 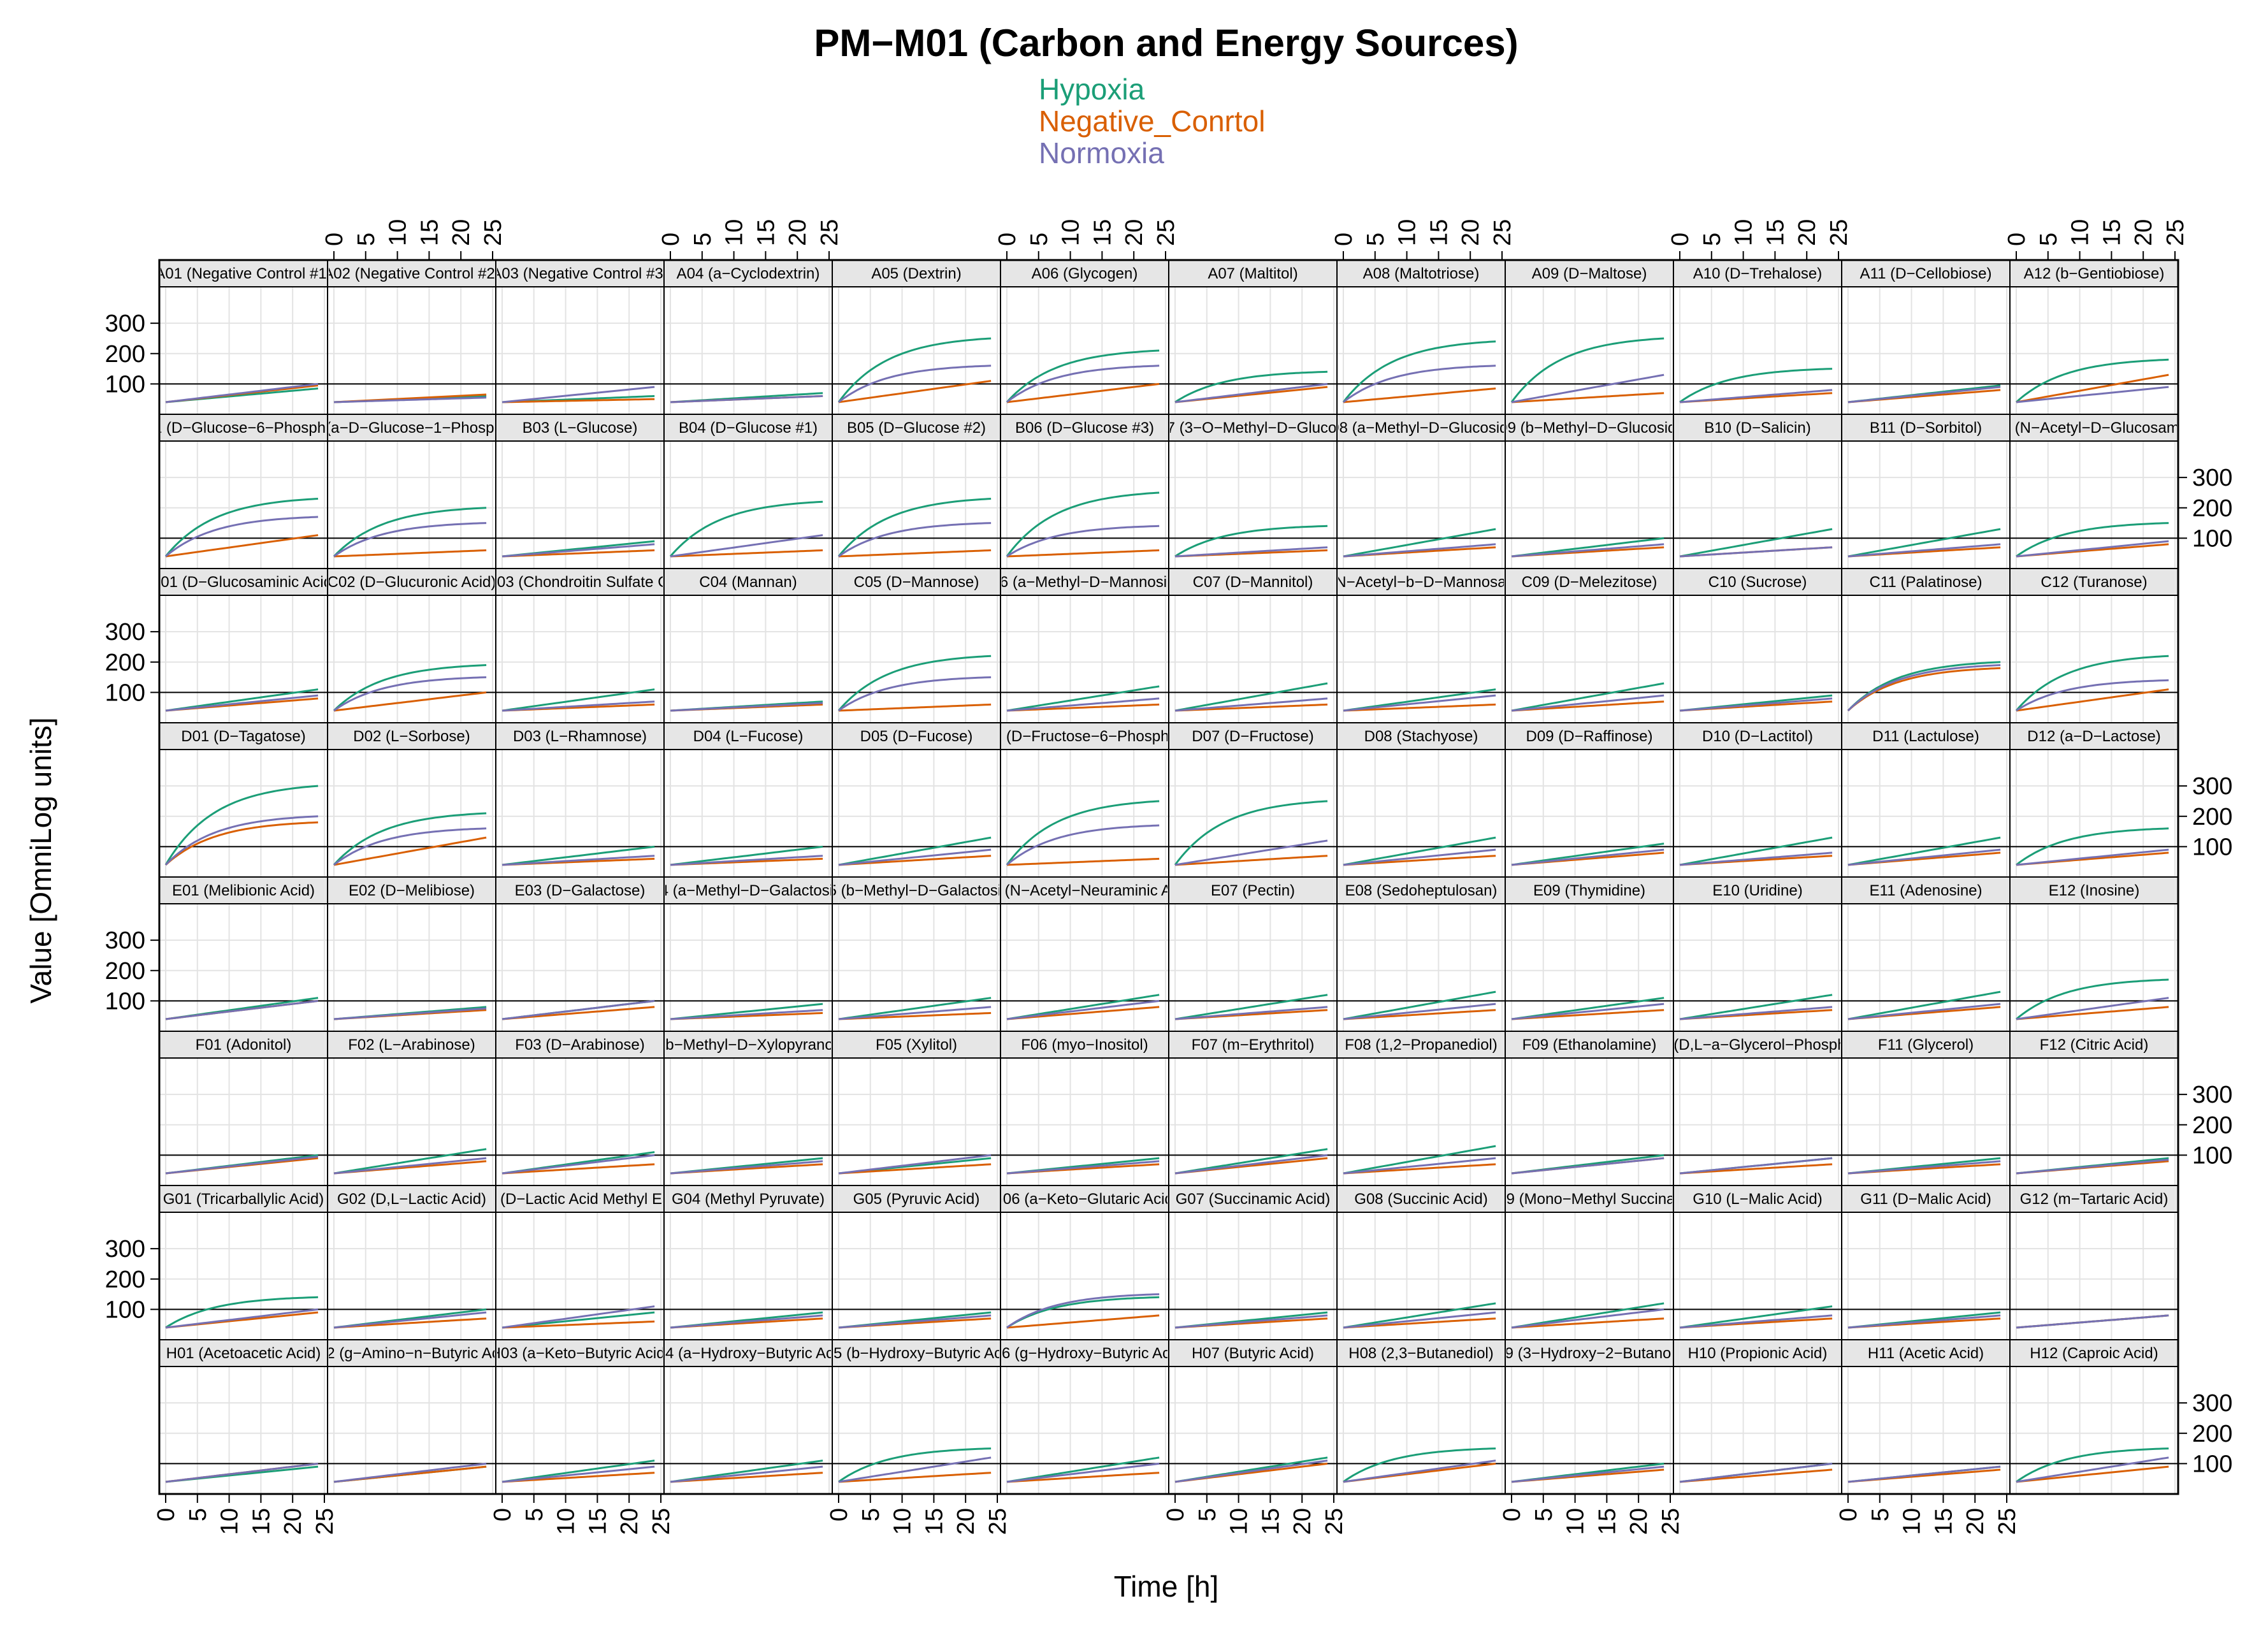 What do you see at coordinates (1419, 550) in the screenshot?
I see `series-line-normoxia-b08` at bounding box center [1419, 550].